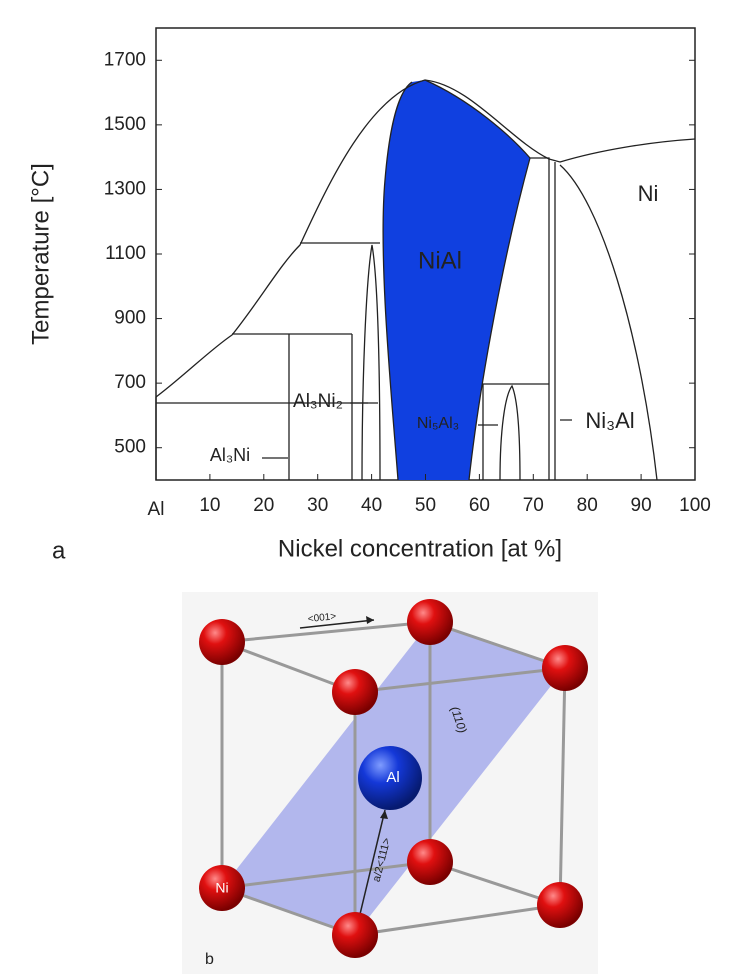 The height and width of the screenshot is (974, 756). What do you see at coordinates (322, 618) in the screenshot?
I see `direction-label: <001>` at bounding box center [322, 618].